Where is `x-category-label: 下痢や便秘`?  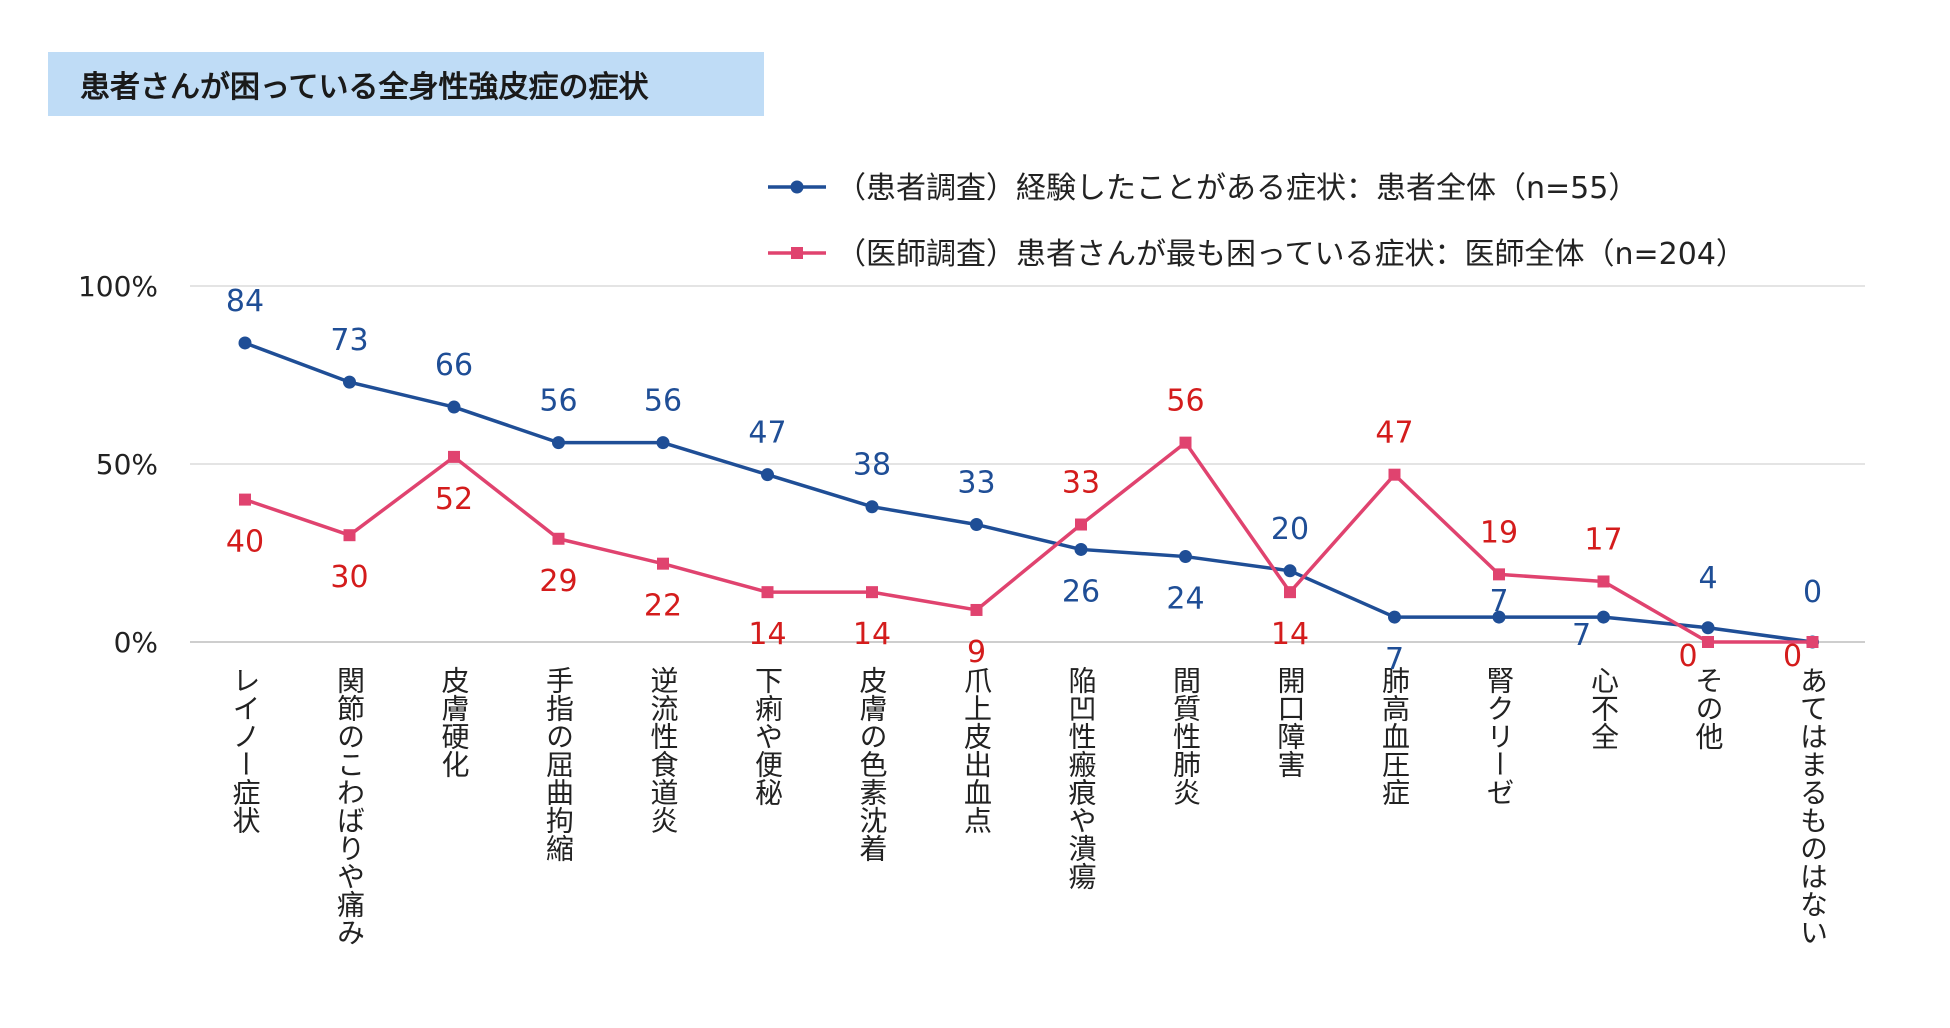
x-category-label: 下痢や便秘 is located at coordinates (767, 736).